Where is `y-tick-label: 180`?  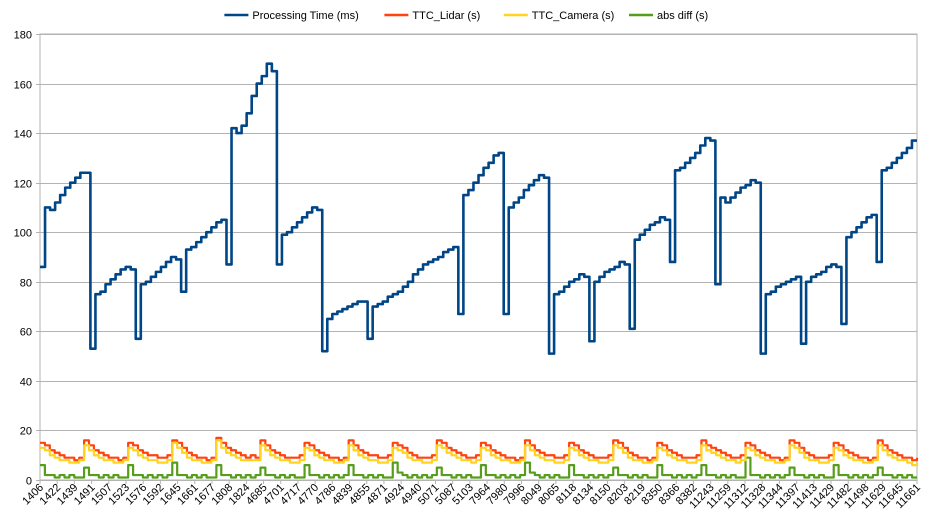 y-tick-label: 180 is located at coordinates (23, 36).